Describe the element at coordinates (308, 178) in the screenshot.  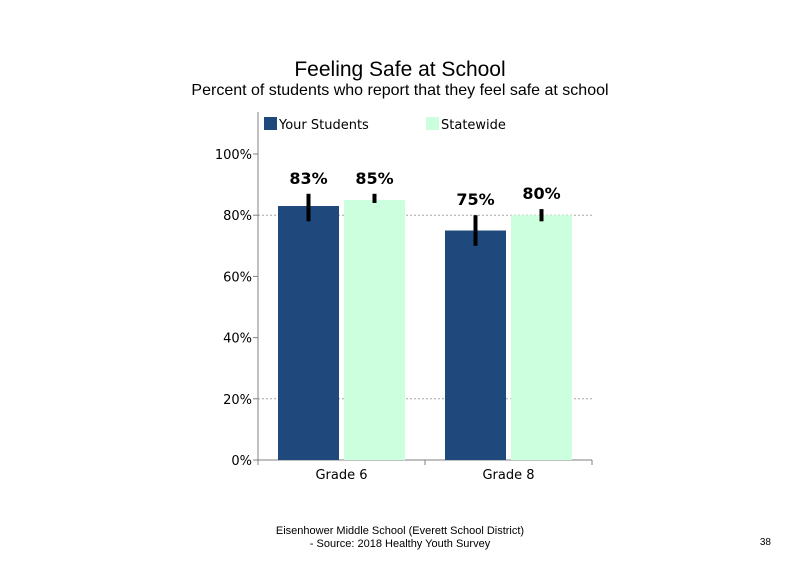
I see `data-label: 83%` at that location.